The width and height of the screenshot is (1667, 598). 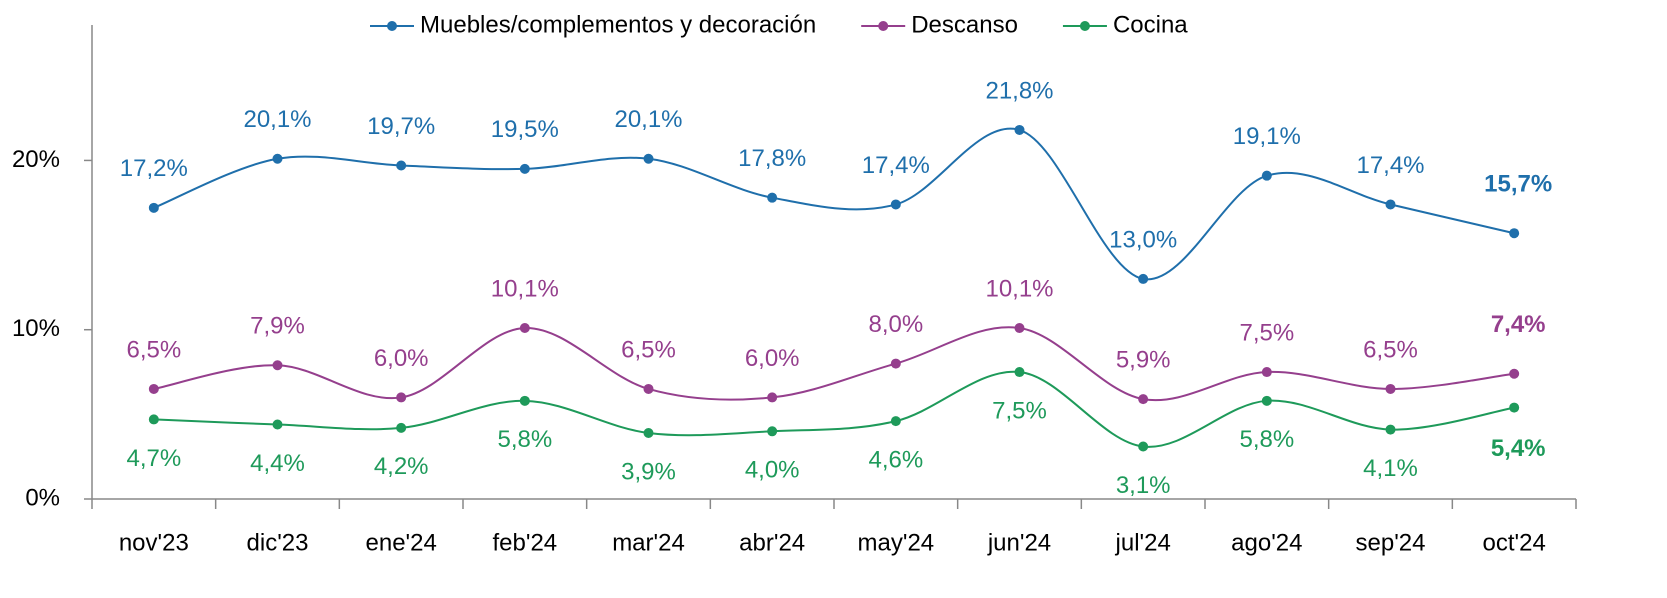 I want to click on data-label: 3,1%, so click(x=1143, y=485).